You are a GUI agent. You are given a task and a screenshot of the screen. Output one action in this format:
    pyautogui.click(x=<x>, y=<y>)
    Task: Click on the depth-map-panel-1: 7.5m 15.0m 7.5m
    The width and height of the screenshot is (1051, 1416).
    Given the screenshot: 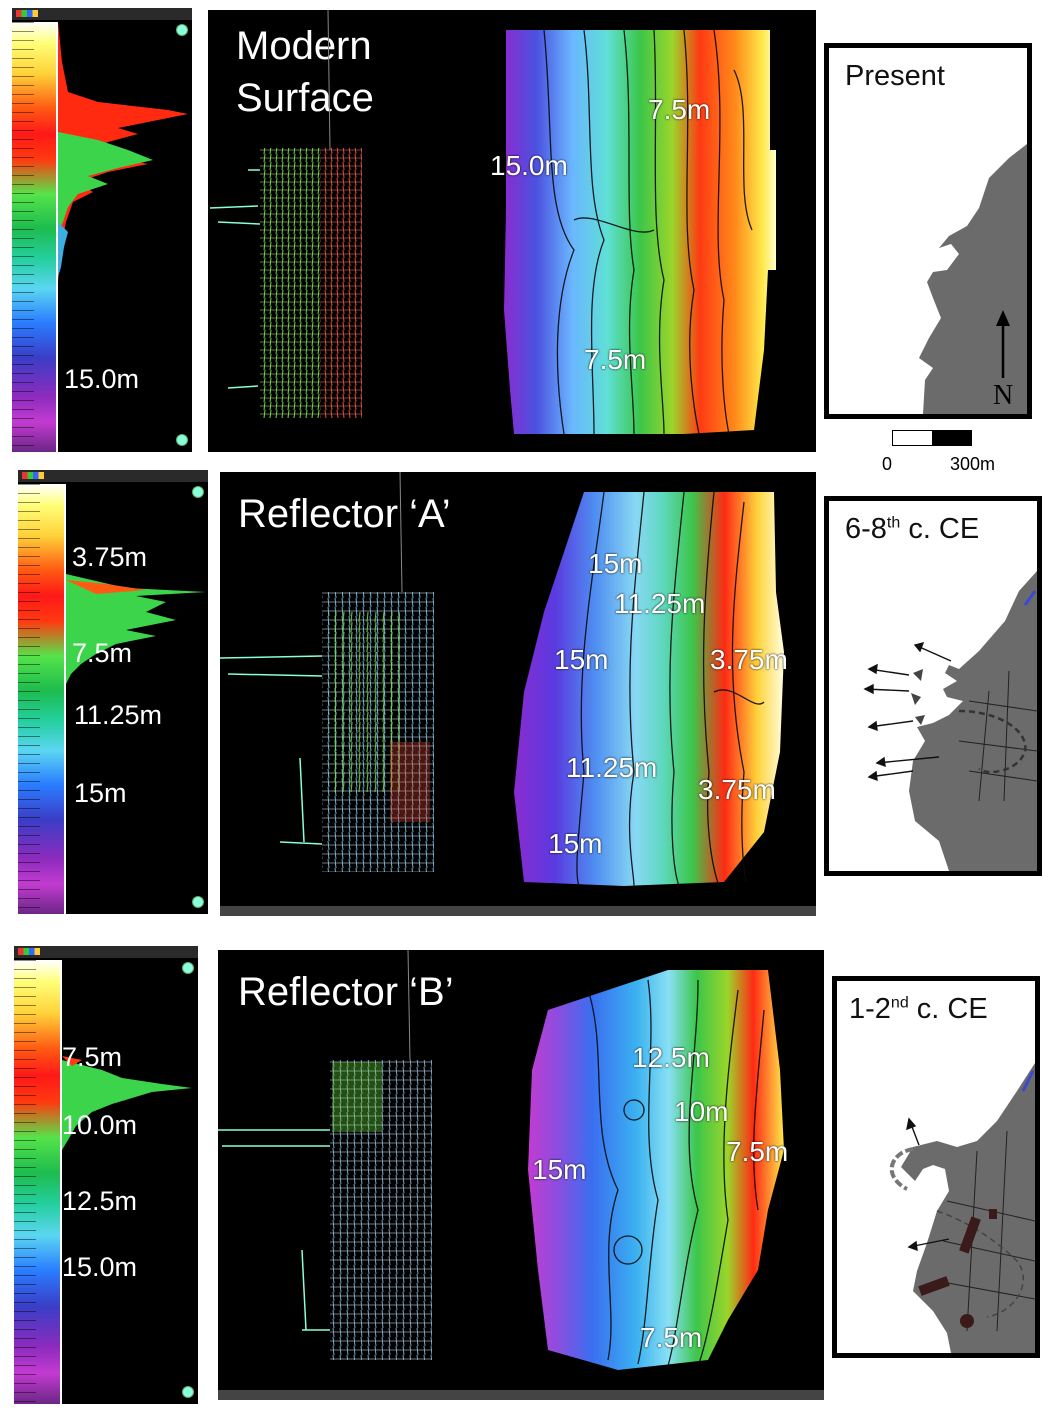 What is the action you would take?
    pyautogui.click(x=650, y=231)
    